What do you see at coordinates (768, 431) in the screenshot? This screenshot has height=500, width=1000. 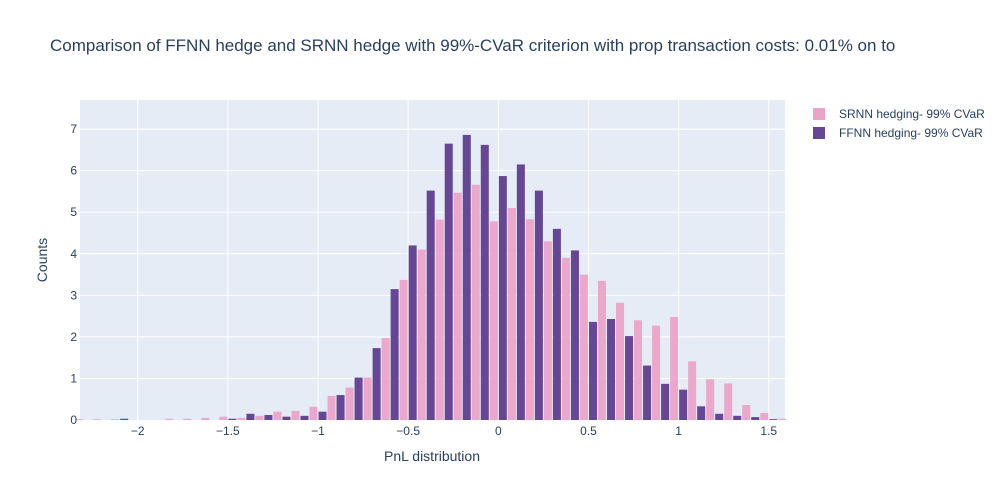 I see `x-tick-label: 1.5` at bounding box center [768, 431].